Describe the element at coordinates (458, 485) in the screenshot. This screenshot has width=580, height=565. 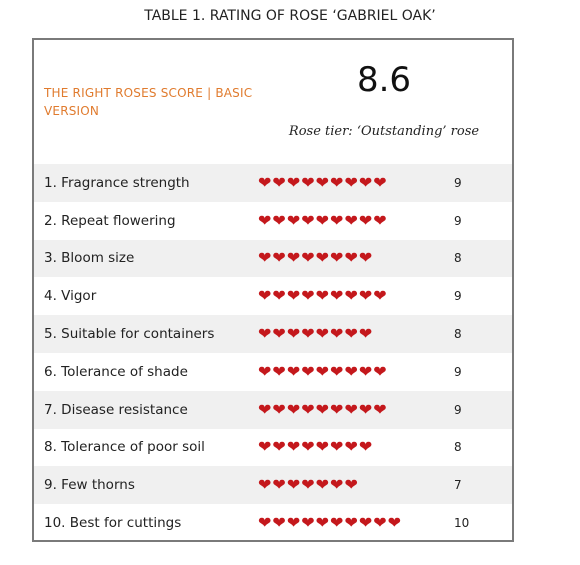
I see `criterion-score: 7` at that location.